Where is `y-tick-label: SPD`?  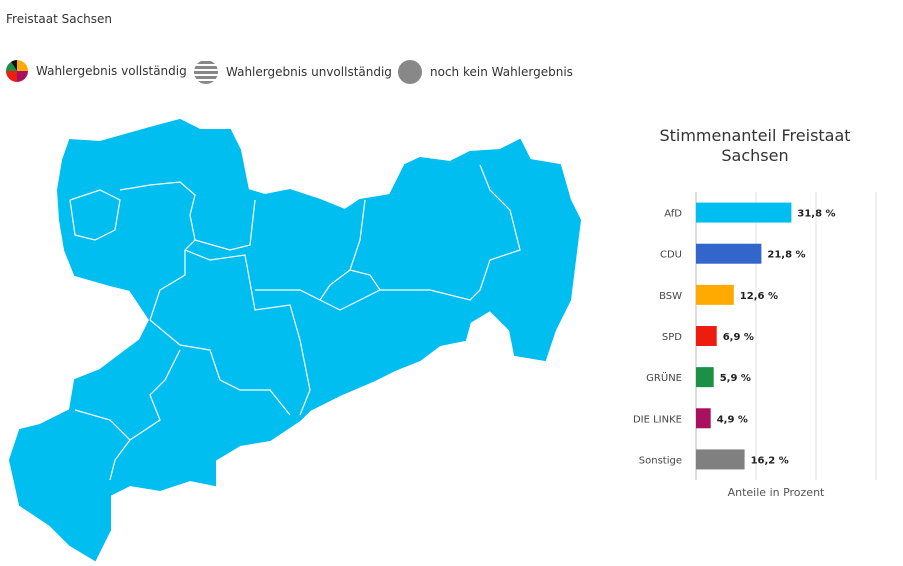
y-tick-label: SPD is located at coordinates (672, 337).